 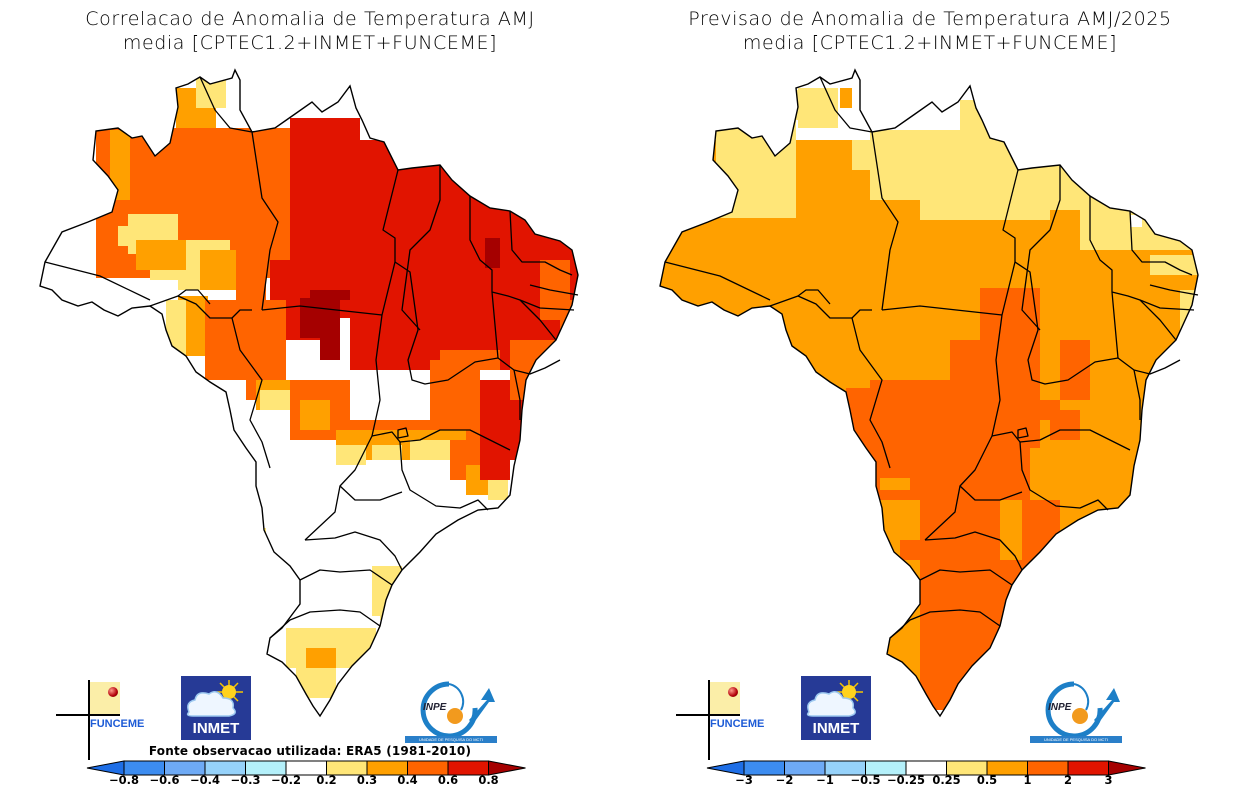 What do you see at coordinates (784, 780) in the screenshot?
I see `colorbar-tick-label: −2` at bounding box center [784, 780].